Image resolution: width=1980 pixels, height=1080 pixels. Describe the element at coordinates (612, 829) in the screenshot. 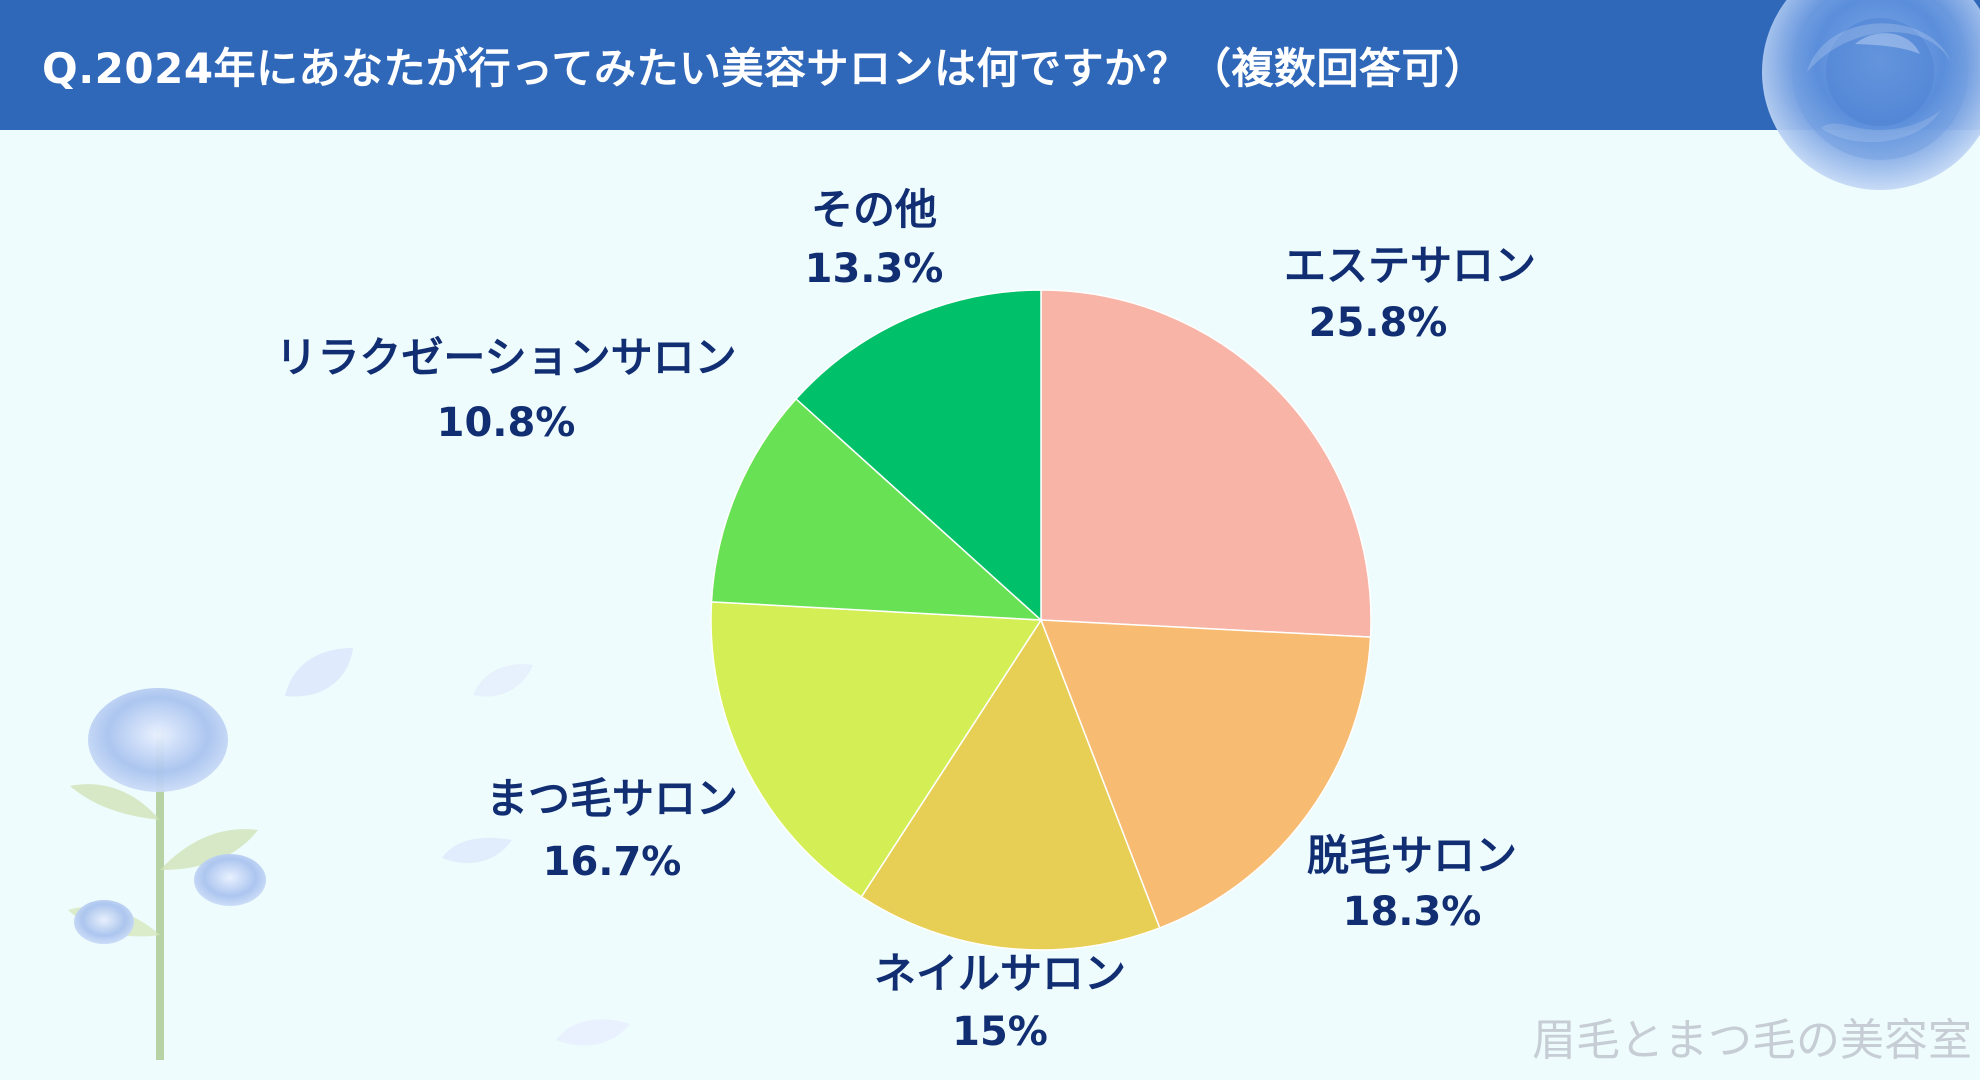

I see `label-eyelash-salon: まつ毛サロン 16.7%` at that location.